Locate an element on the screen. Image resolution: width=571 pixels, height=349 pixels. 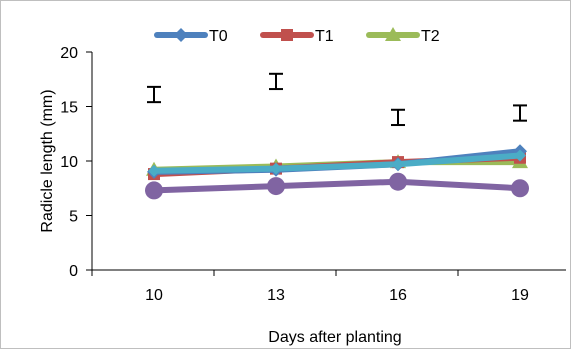
x-axis-ticks: 10 13 16 19 is located at coordinates (310, 287).